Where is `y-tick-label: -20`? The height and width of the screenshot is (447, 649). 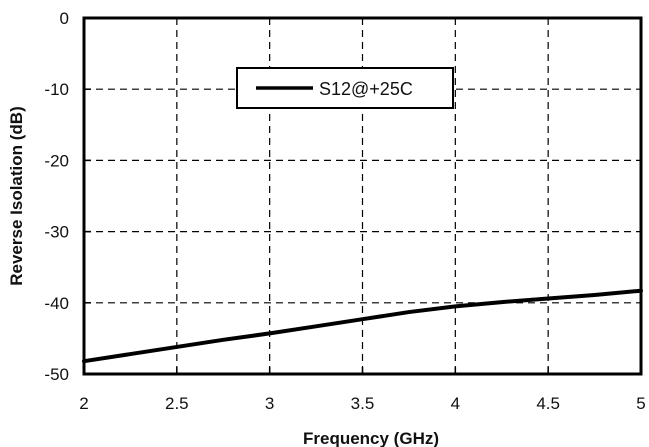
y-tick-label: -20 is located at coordinates (56, 160).